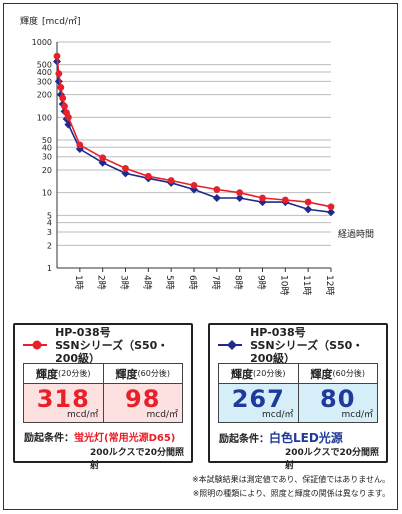 Image resolution: width=402 pixels, height=514 pixels. What do you see at coordinates (49, 245) in the screenshot?
I see `y-tick-label: 2` at bounding box center [49, 245].